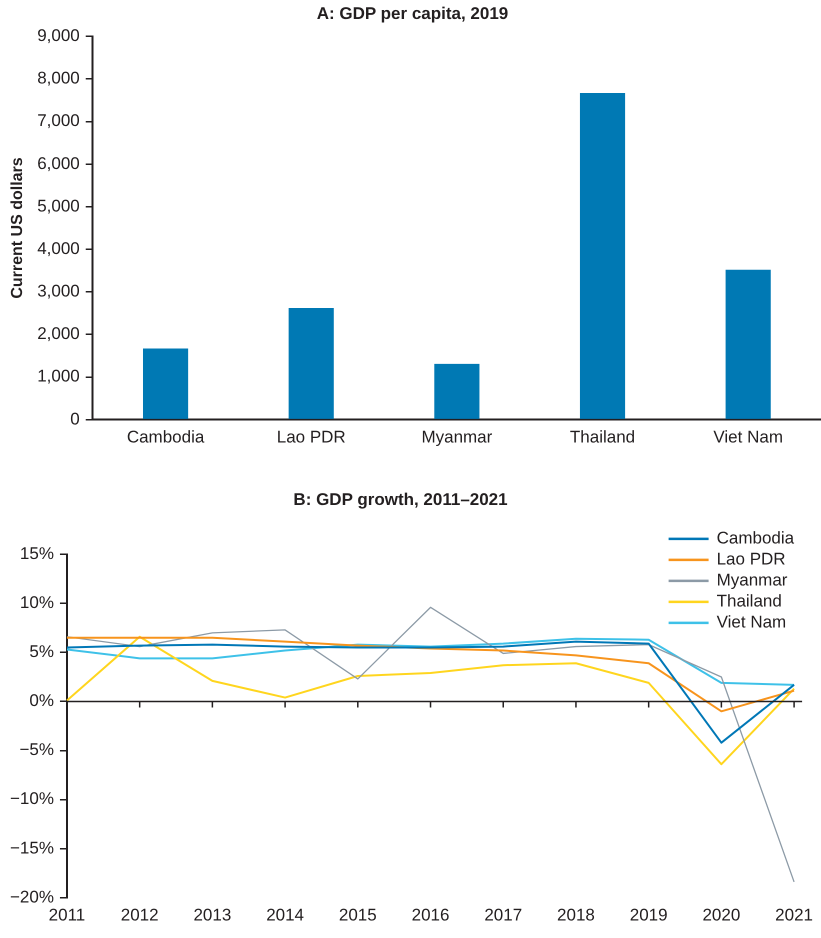 The width and height of the screenshot is (821, 938). Describe the element at coordinates (58, 248) in the screenshot. I see `y-tick-label: 4,000` at that location.